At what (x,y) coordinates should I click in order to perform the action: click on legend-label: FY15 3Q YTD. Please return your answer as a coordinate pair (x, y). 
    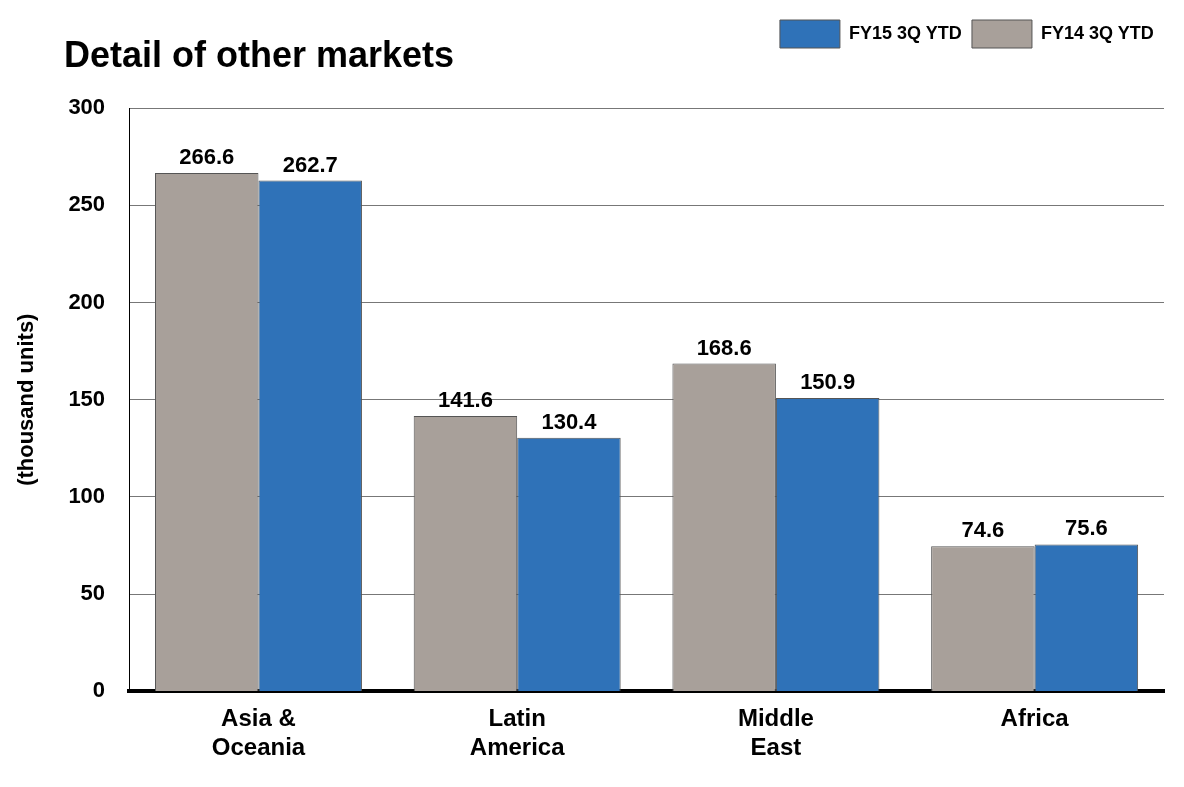
    Looking at the image, I should click on (905, 32).